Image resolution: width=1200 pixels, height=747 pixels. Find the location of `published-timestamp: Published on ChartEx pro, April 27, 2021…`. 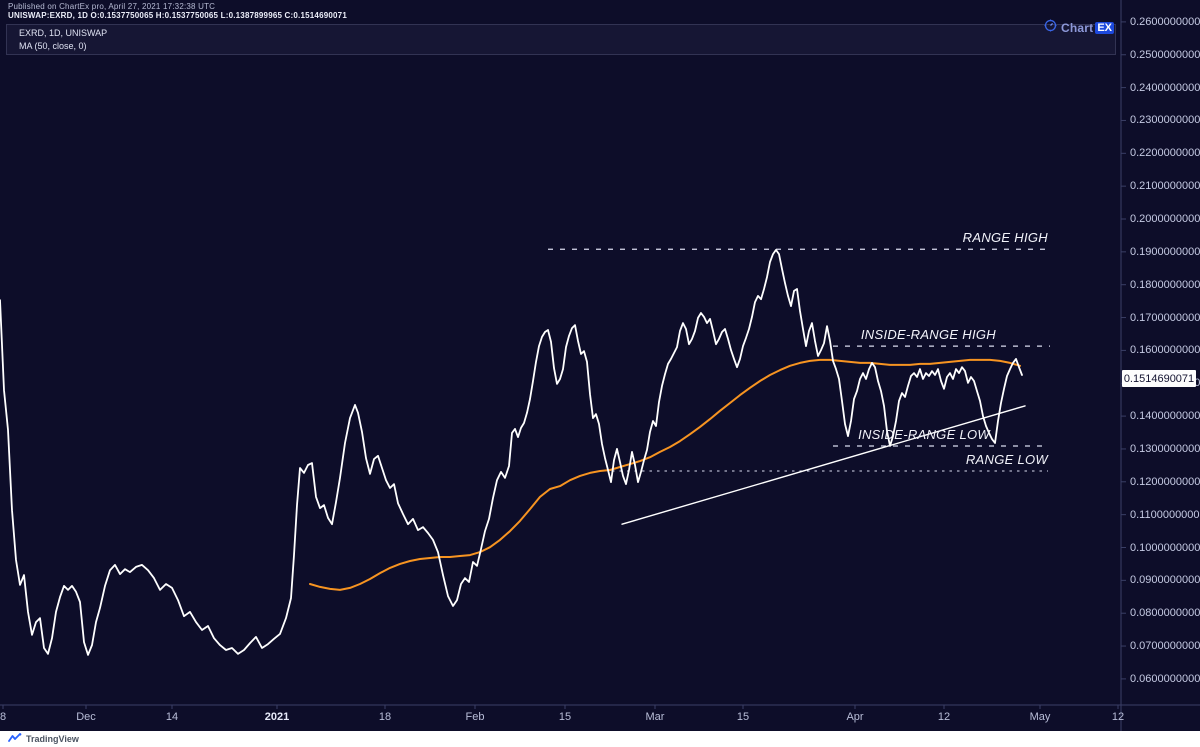

published-timestamp: Published on ChartEx pro, April 27, 2021… is located at coordinates (112, 6).